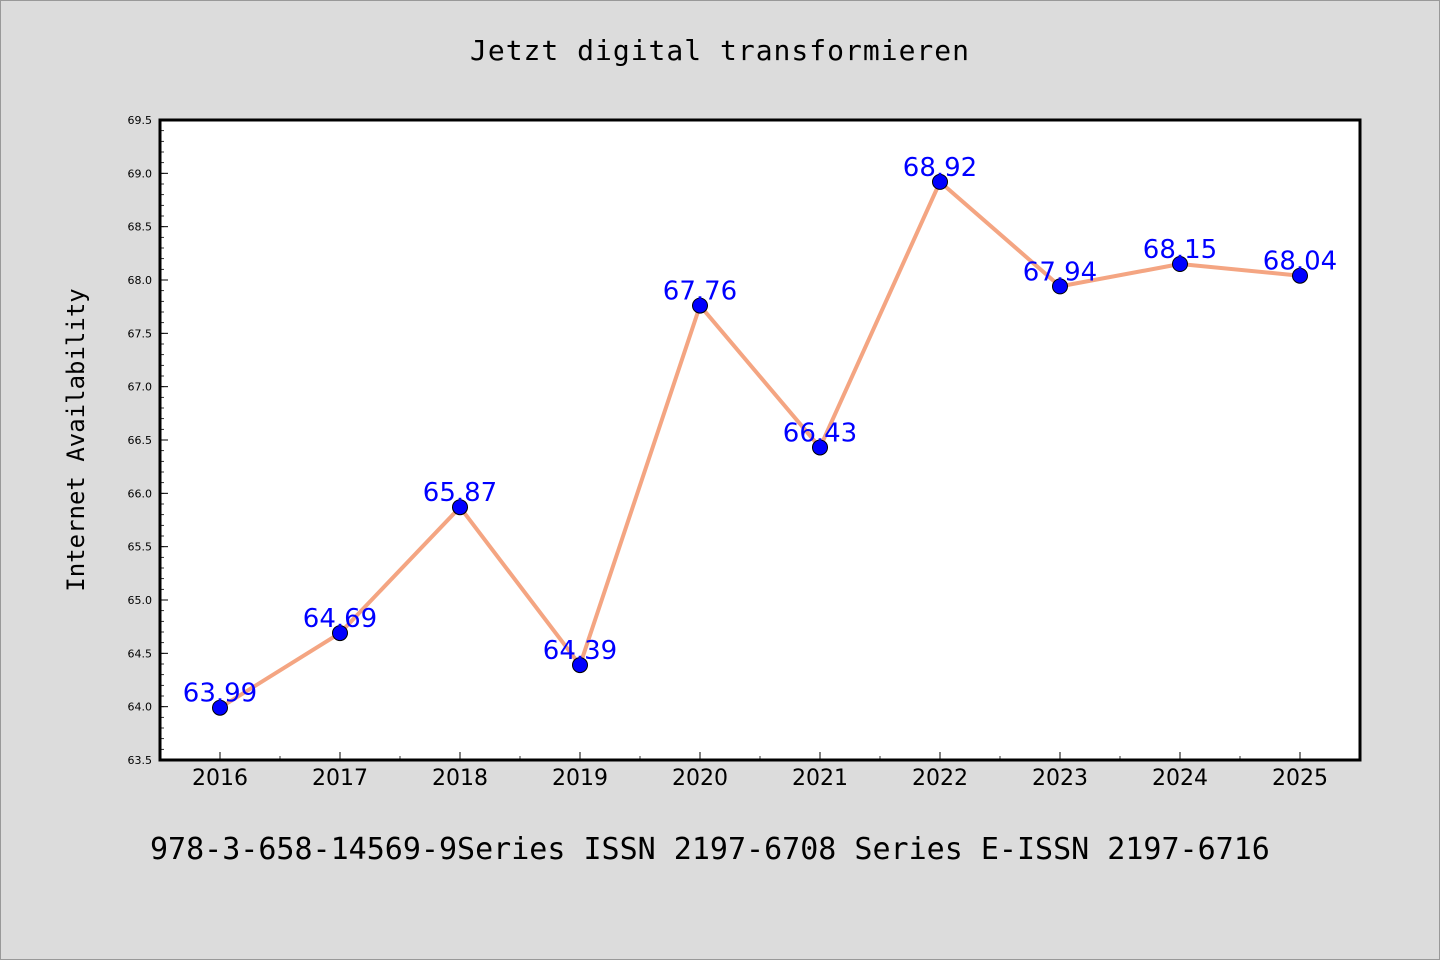 The width and height of the screenshot is (1440, 960). What do you see at coordinates (1060, 778) in the screenshot?
I see `x-tick-label: 2023` at bounding box center [1060, 778].